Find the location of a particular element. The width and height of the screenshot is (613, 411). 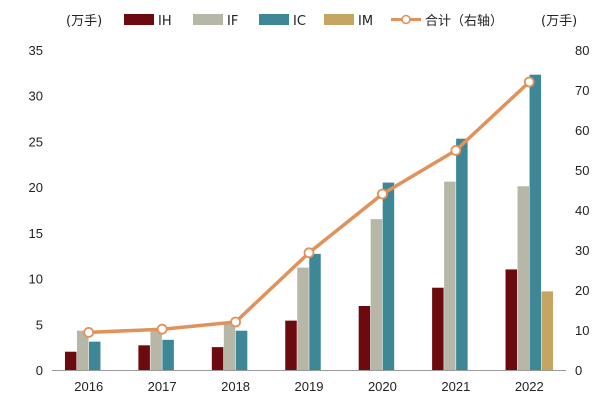

bar-ih-2018 is located at coordinates (217, 358).